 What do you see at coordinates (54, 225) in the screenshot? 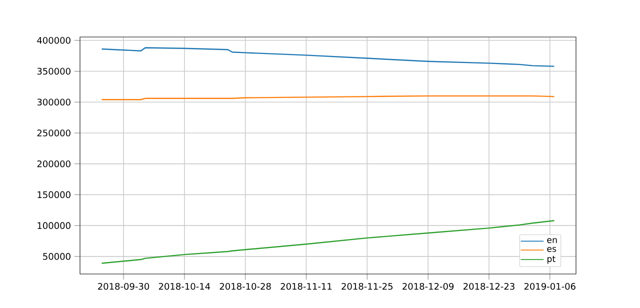
I see `y-tick-label: 100000` at bounding box center [54, 225].